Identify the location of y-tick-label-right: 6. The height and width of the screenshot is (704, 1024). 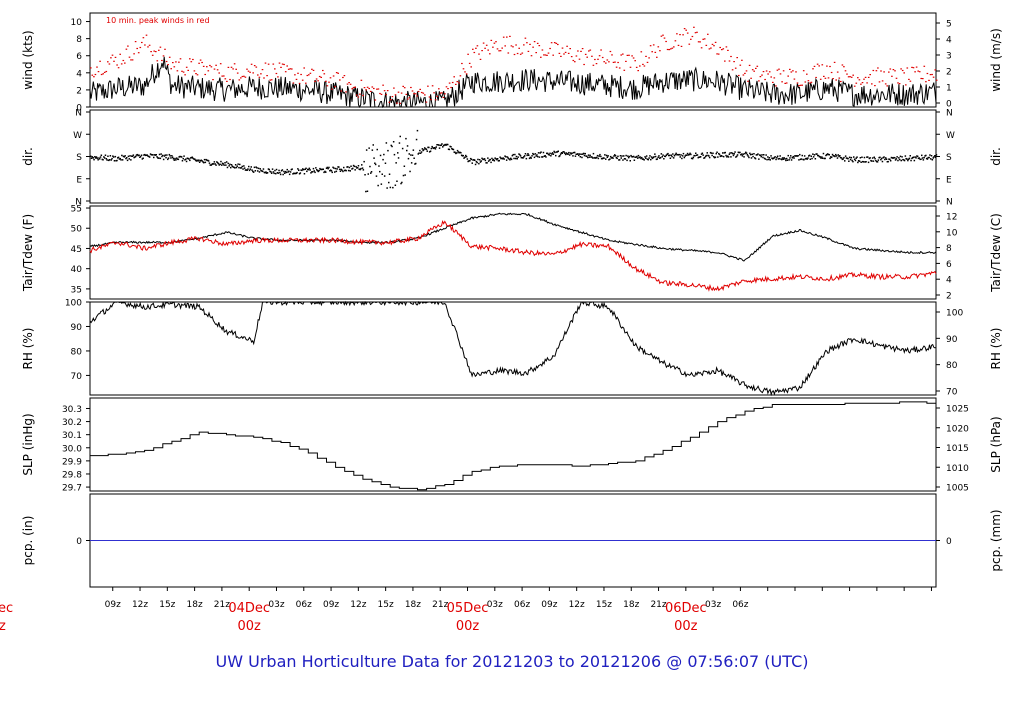
(949, 265).